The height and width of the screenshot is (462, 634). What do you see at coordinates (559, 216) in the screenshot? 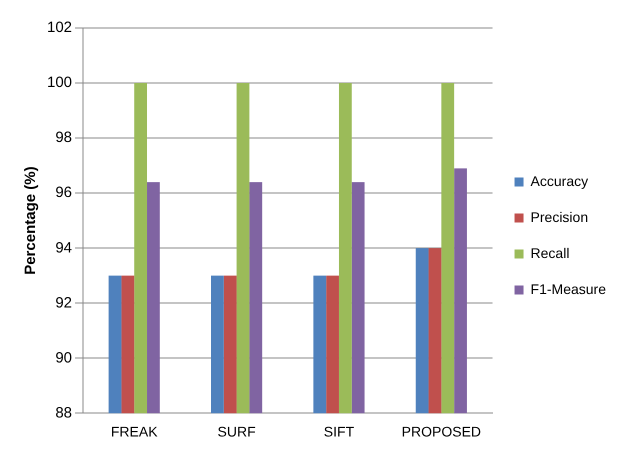
I see `legend-label: Precision` at bounding box center [559, 216].